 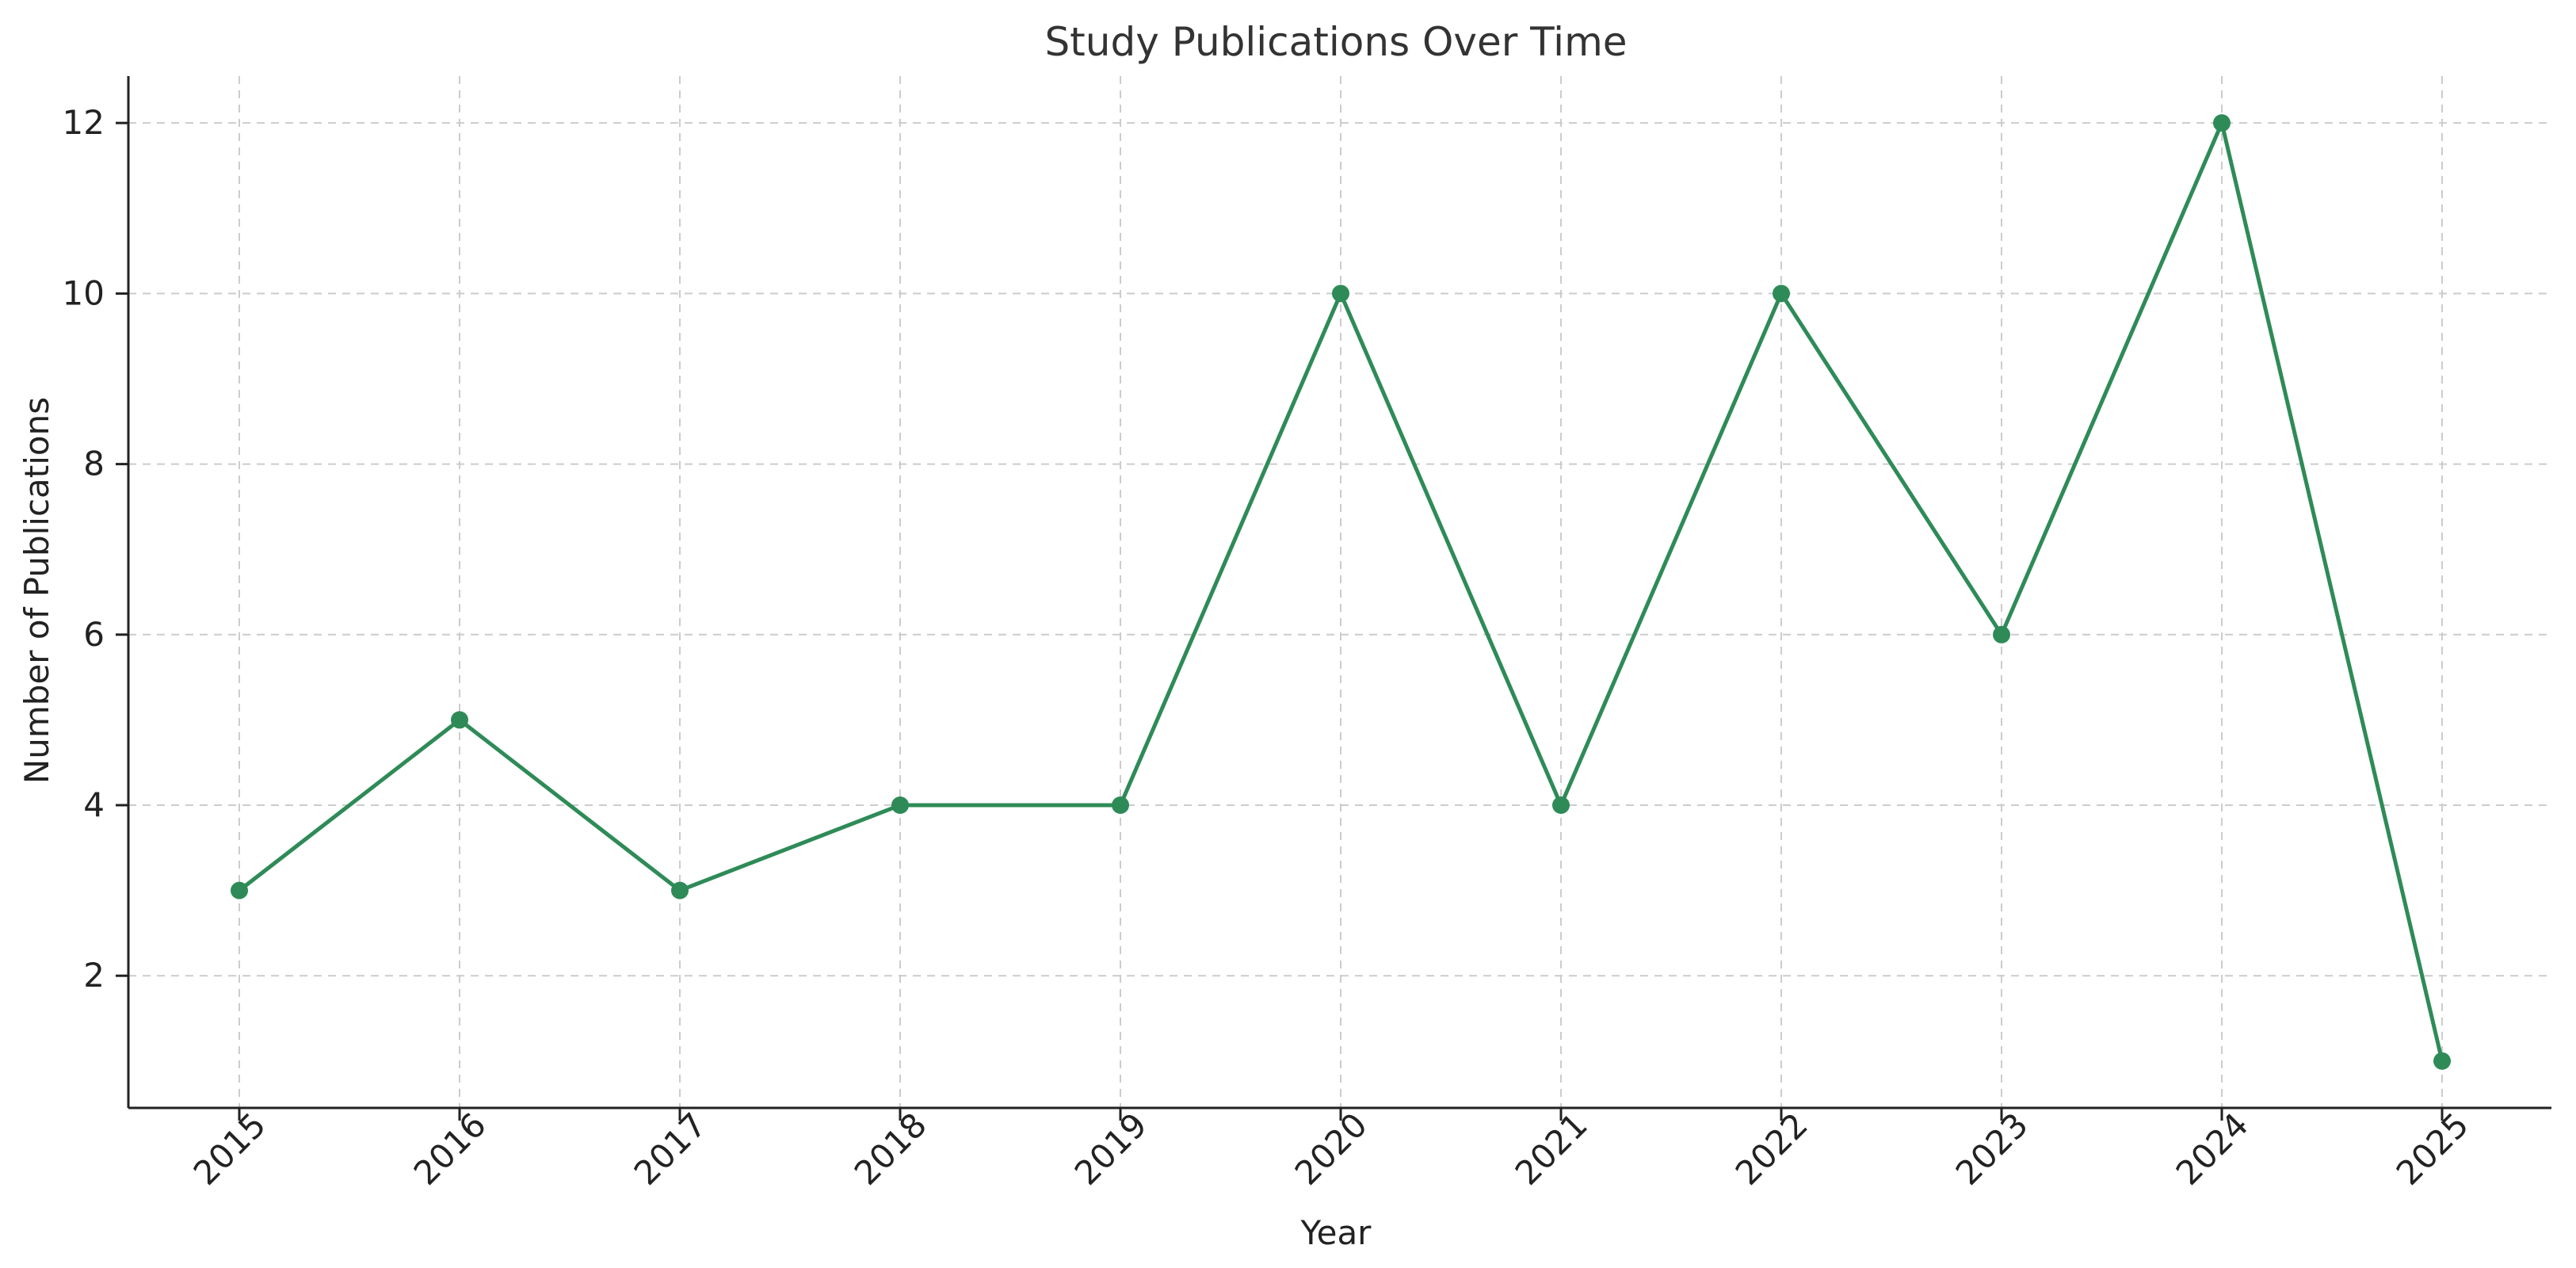 What do you see at coordinates (94, 634) in the screenshot?
I see `y-tick-label: 6` at bounding box center [94, 634].